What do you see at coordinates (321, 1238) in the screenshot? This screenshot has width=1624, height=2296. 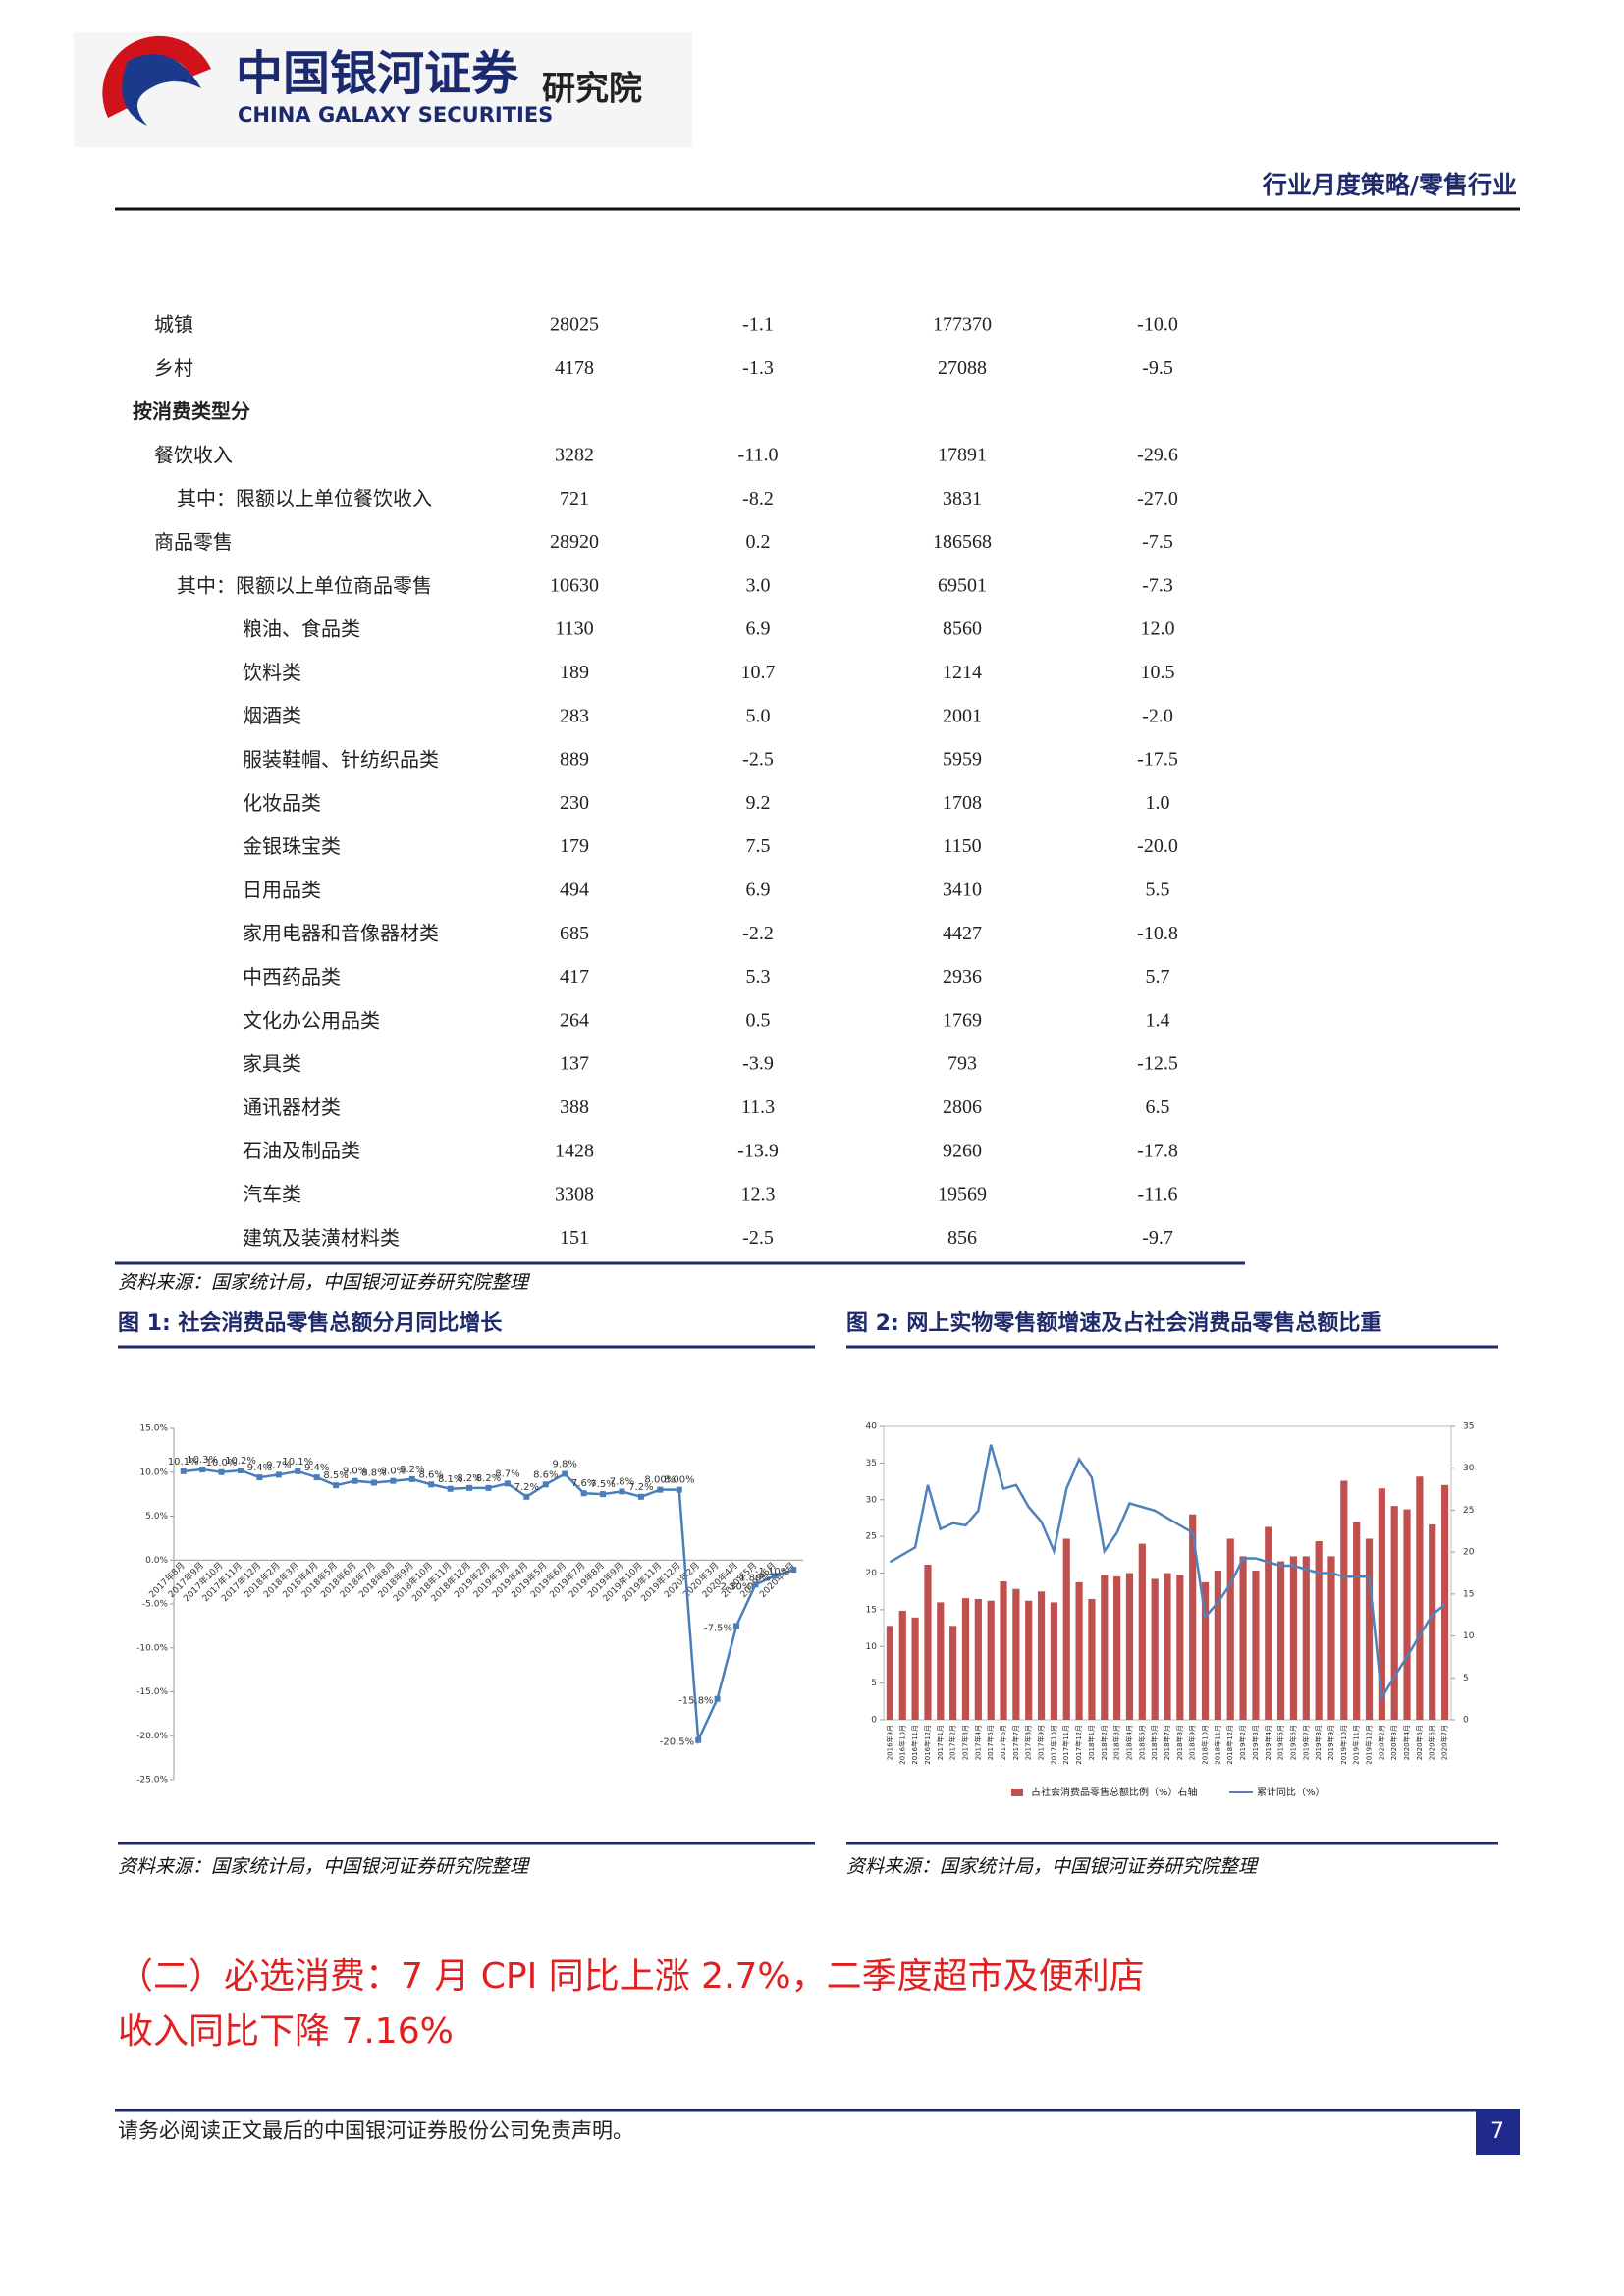 I see `row-label: 建筑及装潢材料类` at bounding box center [321, 1238].